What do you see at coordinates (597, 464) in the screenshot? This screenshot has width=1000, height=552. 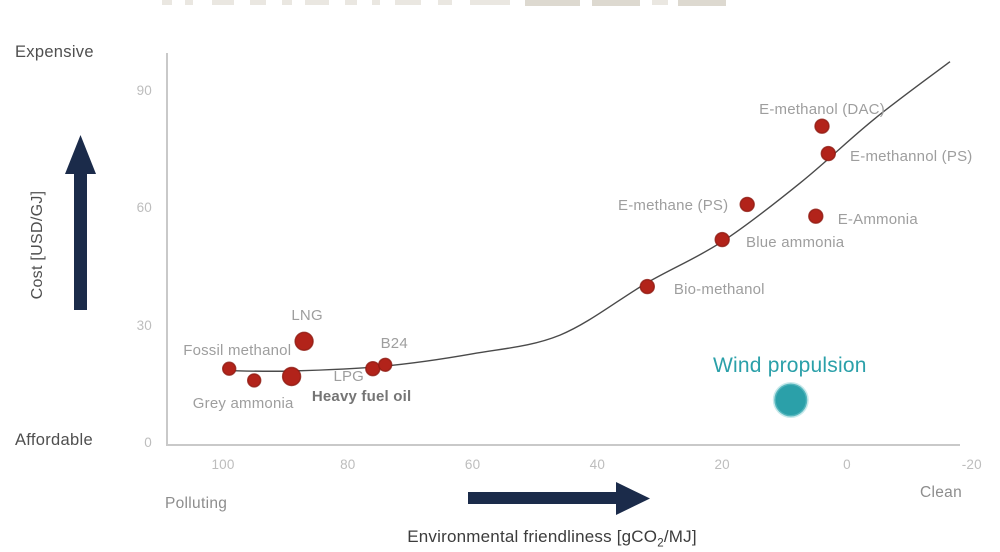 I see `x-tick-label-40: 40` at bounding box center [597, 464].